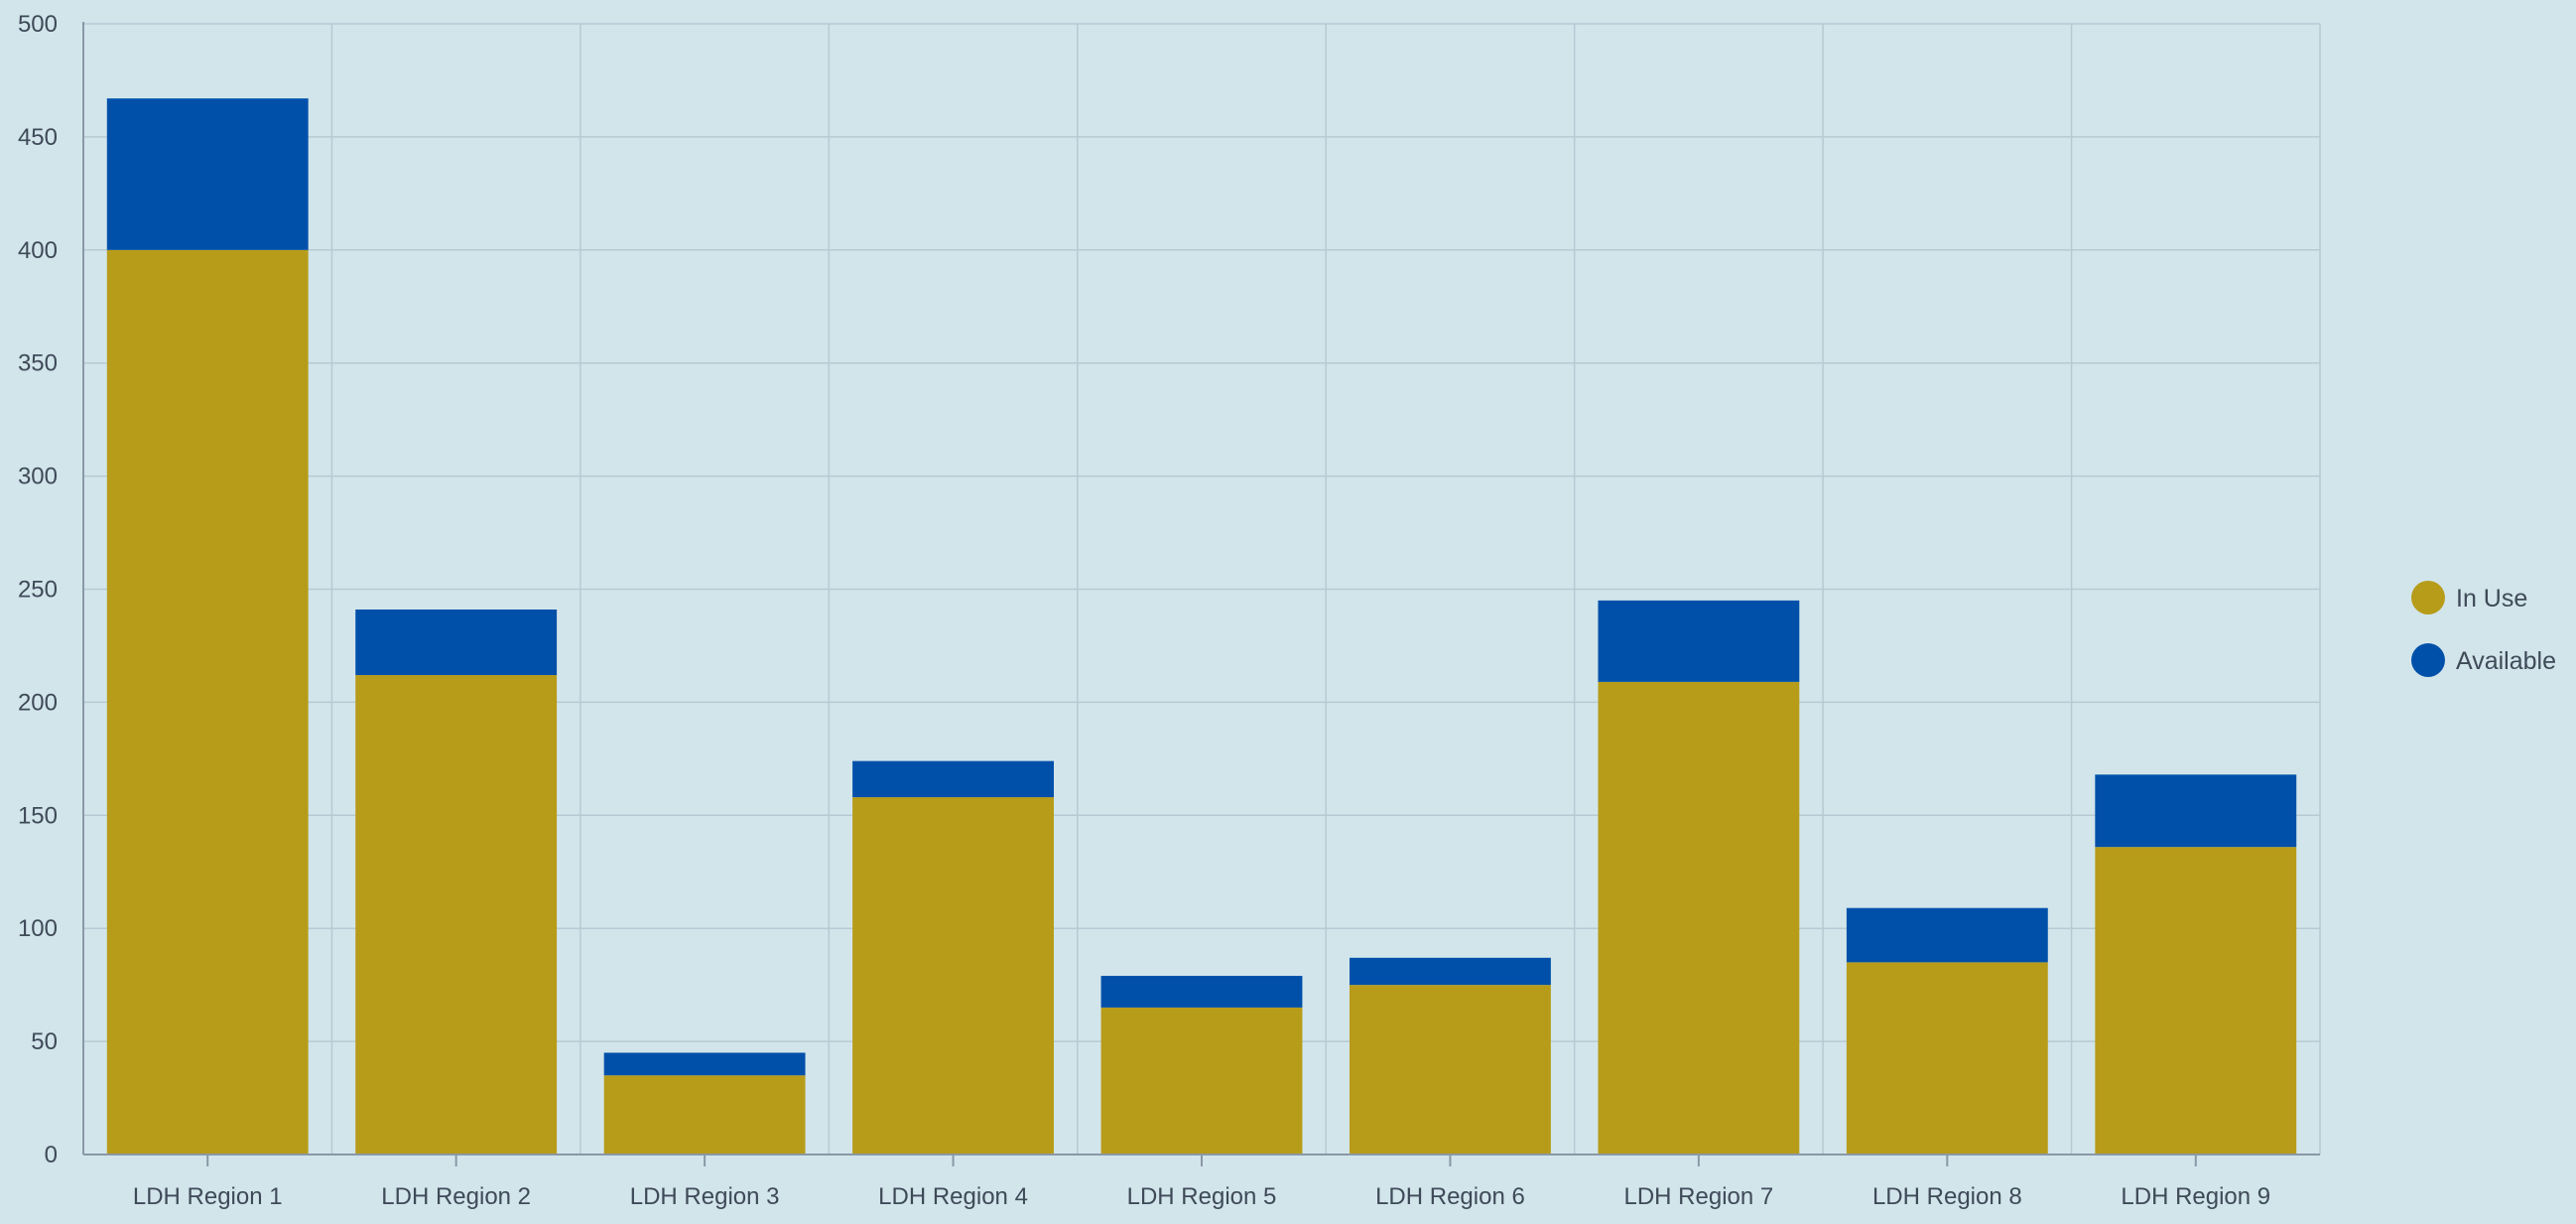 This screenshot has width=2576, height=1224. I want to click on y-tick-label-0: 0, so click(52, 1155).